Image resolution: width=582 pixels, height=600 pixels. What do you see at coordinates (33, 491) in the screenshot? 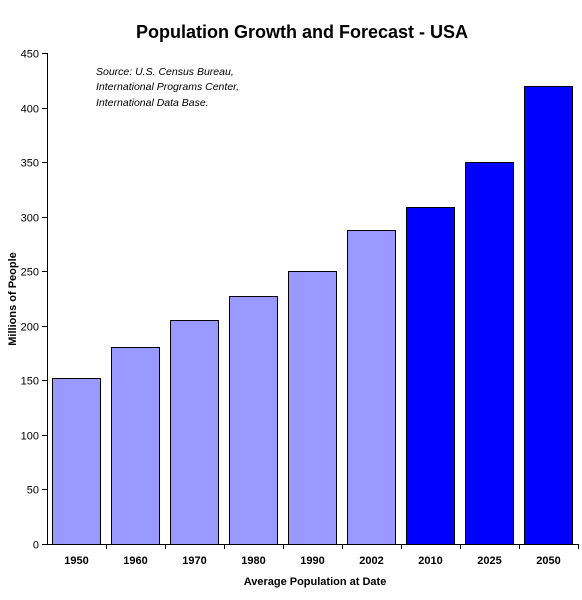
I see `y-tick-label-50: 50` at bounding box center [33, 491].